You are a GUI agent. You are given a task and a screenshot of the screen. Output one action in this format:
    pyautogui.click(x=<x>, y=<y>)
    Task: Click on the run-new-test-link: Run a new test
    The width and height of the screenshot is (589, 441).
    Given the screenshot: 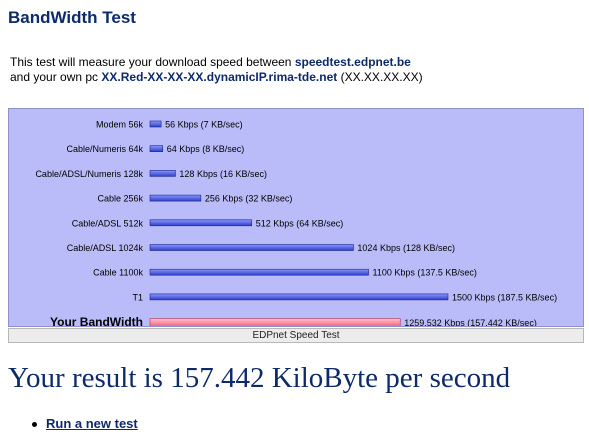 What is the action you would take?
    pyautogui.click(x=92, y=423)
    